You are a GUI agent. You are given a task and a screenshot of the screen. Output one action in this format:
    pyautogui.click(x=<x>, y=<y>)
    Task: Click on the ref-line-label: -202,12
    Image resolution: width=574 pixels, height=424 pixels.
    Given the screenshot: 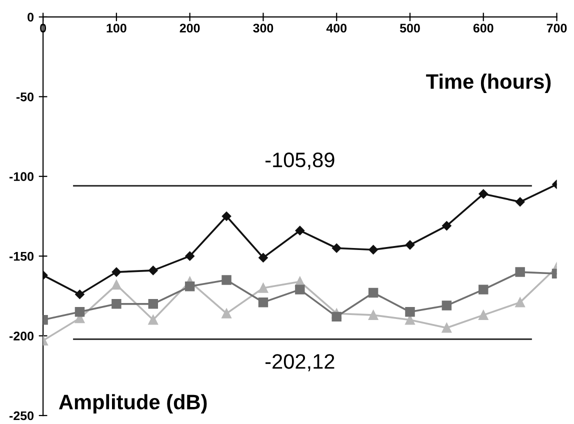 What is the action you would take?
    pyautogui.click(x=300, y=363)
    